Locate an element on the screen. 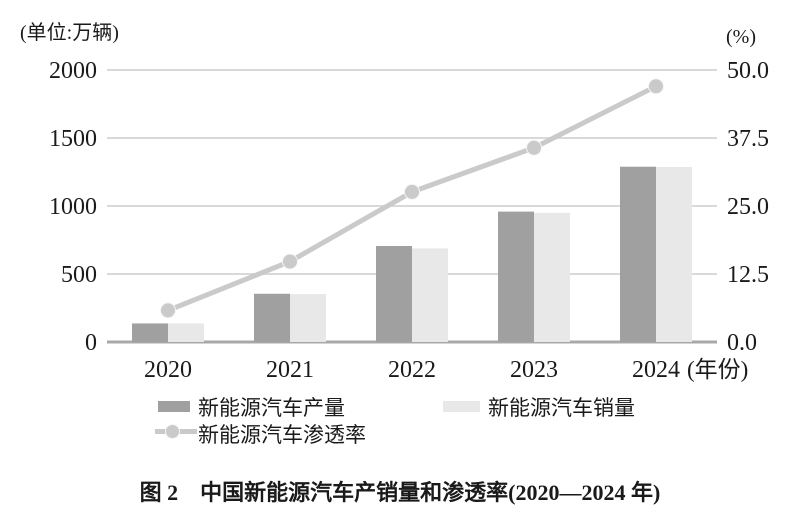  sales-legend-label: 新能源汽车销量 is located at coordinates (561, 408).